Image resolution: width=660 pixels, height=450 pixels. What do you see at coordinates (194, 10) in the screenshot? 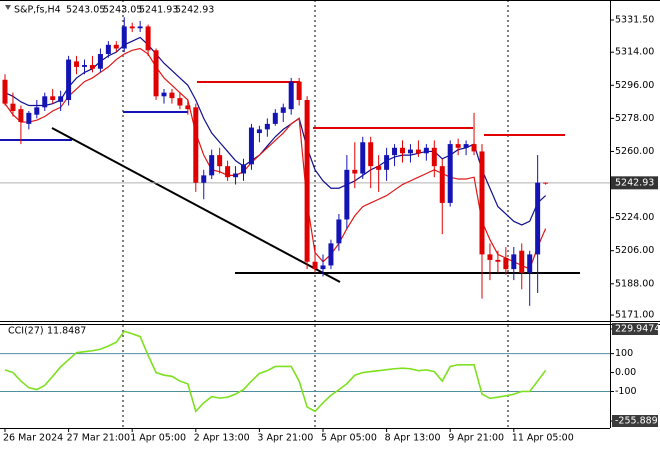
I see `last-close: 5242.93` at bounding box center [194, 10].